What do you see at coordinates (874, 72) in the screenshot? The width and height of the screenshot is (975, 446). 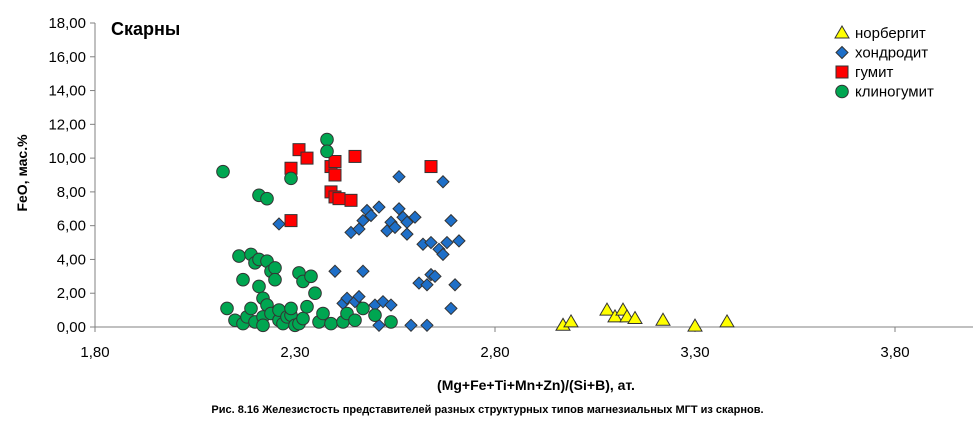 I see `legend-label: гумит` at bounding box center [874, 72].